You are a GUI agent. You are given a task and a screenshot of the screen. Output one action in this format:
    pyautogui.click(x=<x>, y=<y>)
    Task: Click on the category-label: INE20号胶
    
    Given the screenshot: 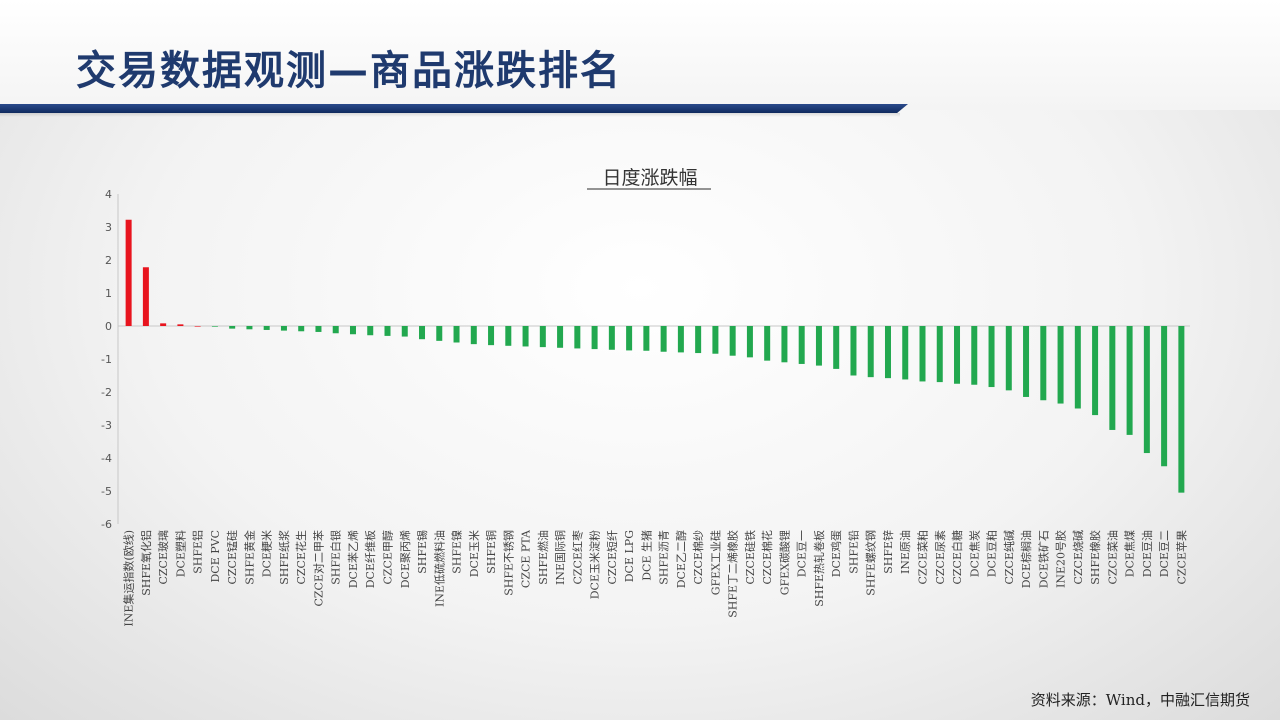 What is the action you would take?
    pyautogui.click(x=1061, y=559)
    